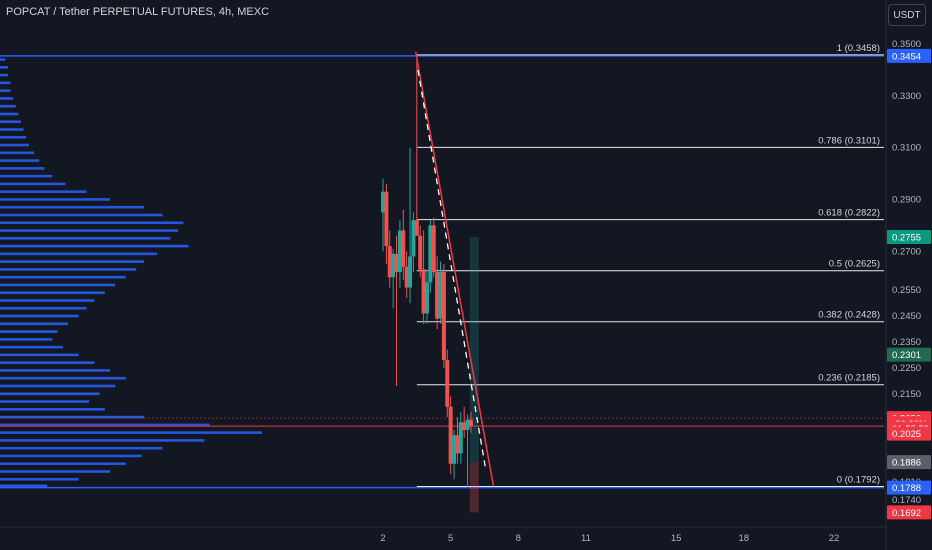 The height and width of the screenshot is (550, 932). Describe the element at coordinates (858, 480) in the screenshot. I see `fib-level-label: 0 (0.1792)` at that location.